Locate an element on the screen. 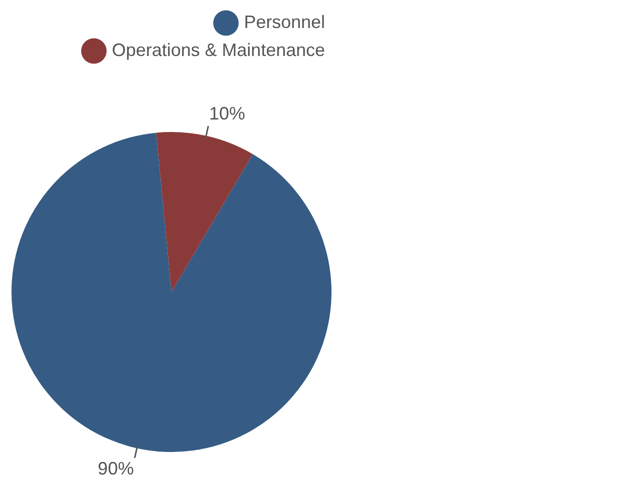  data-label: 90% is located at coordinates (116, 468).